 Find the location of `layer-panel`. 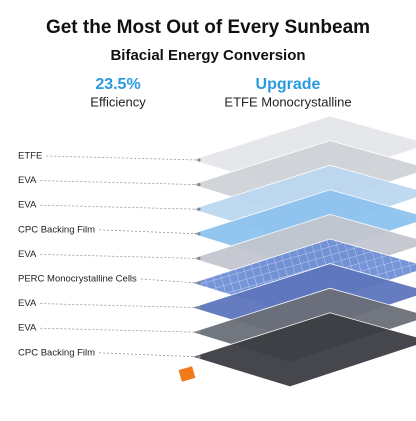

layer-panel is located at coordinates (303, 350).